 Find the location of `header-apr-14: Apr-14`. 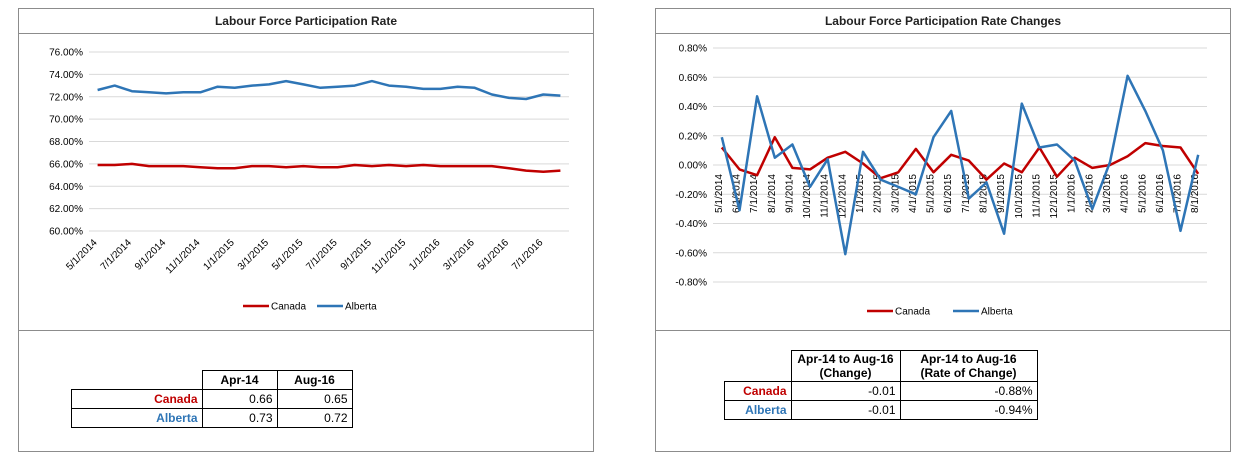

header-apr-14: Apr-14 is located at coordinates (239, 380).